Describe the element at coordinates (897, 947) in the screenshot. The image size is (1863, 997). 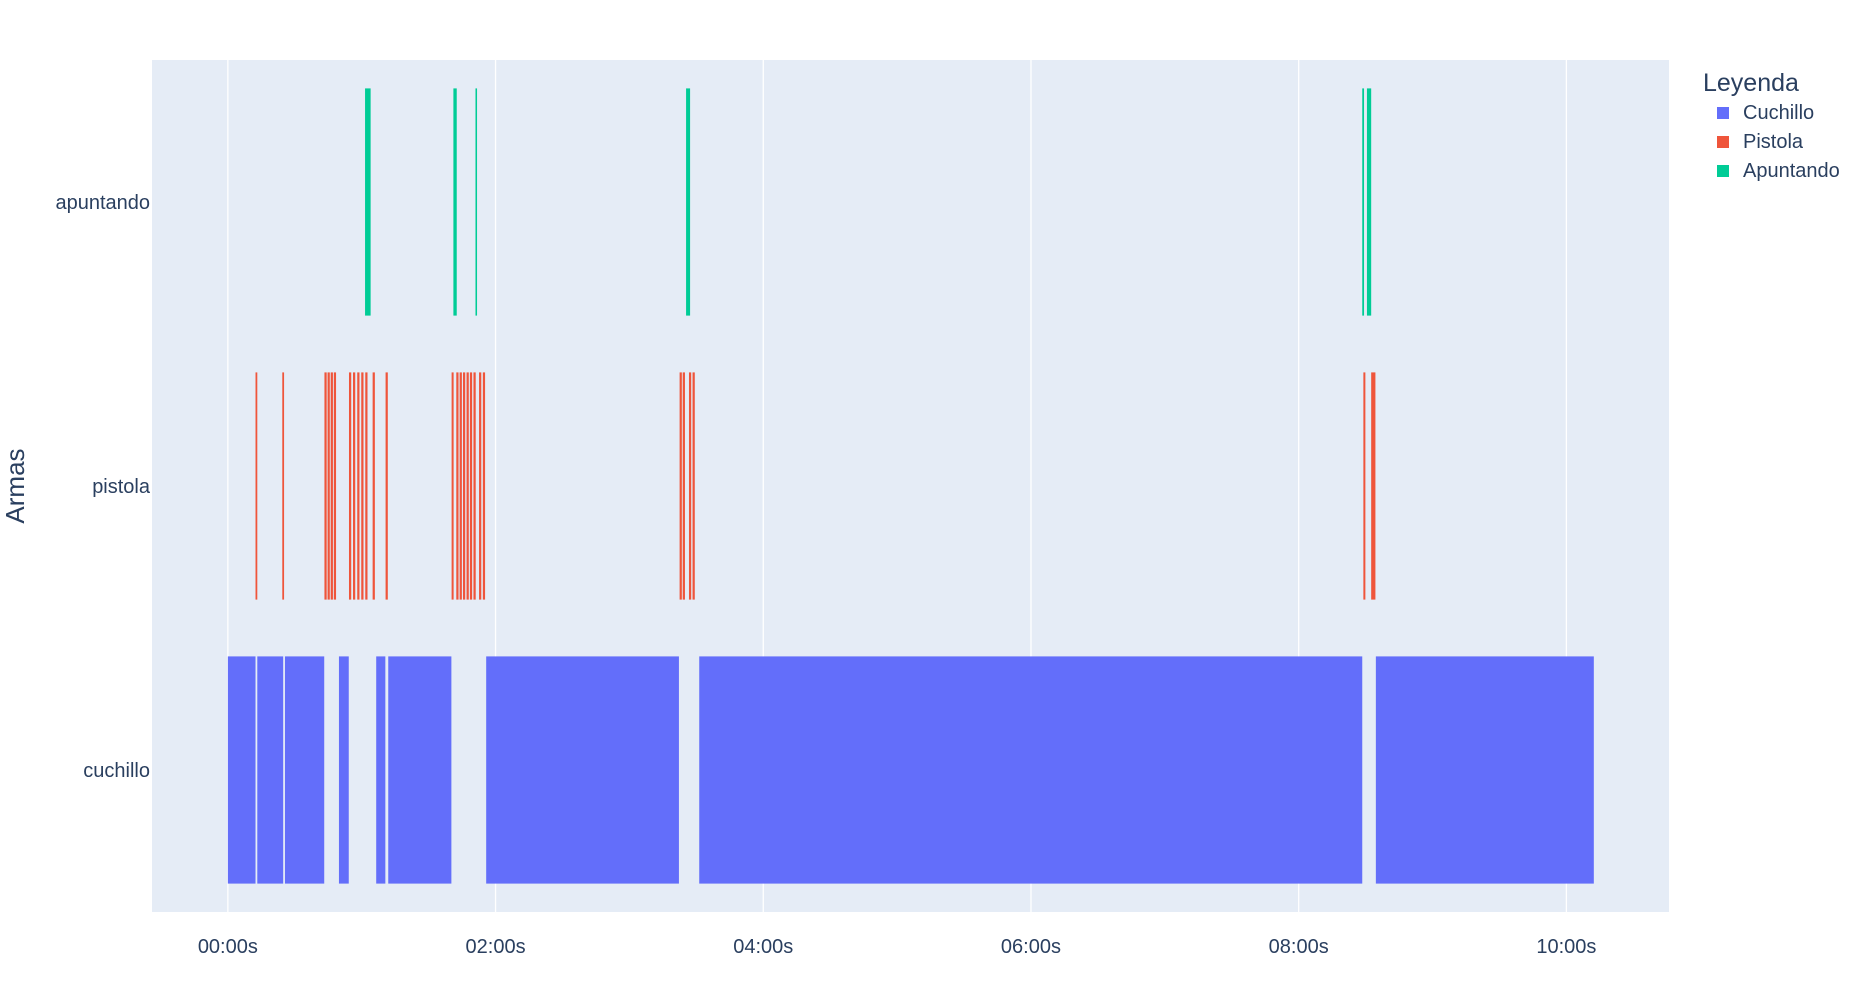
I see `x-axis-ticks: 00:00s 02:00s 04:00s 06:00s 08:00s 10:00s` at that location.